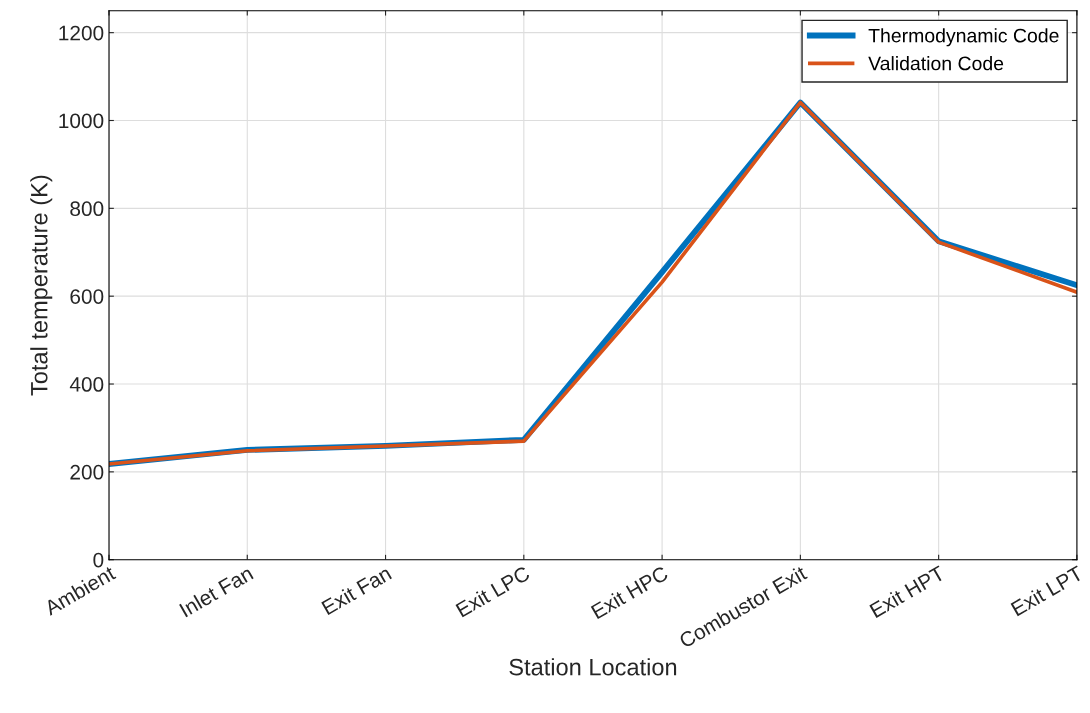  What do you see at coordinates (98, 560) in the screenshot?
I see `y-tick-label: 0` at bounding box center [98, 560].